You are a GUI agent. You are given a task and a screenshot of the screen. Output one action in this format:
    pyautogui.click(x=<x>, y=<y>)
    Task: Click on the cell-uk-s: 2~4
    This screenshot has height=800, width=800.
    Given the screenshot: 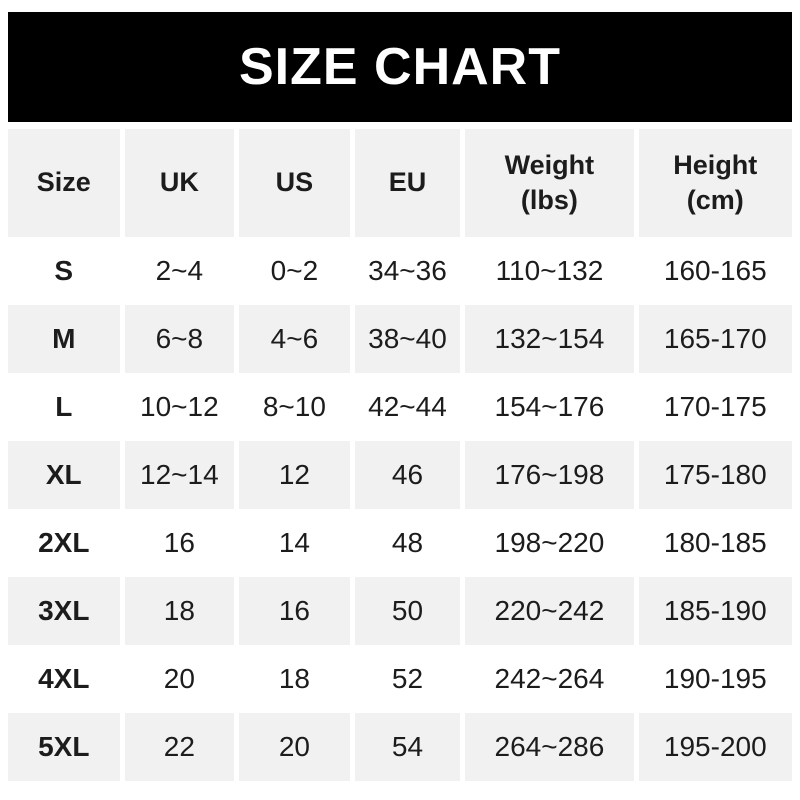 What is the action you would take?
    pyautogui.click(x=179, y=271)
    